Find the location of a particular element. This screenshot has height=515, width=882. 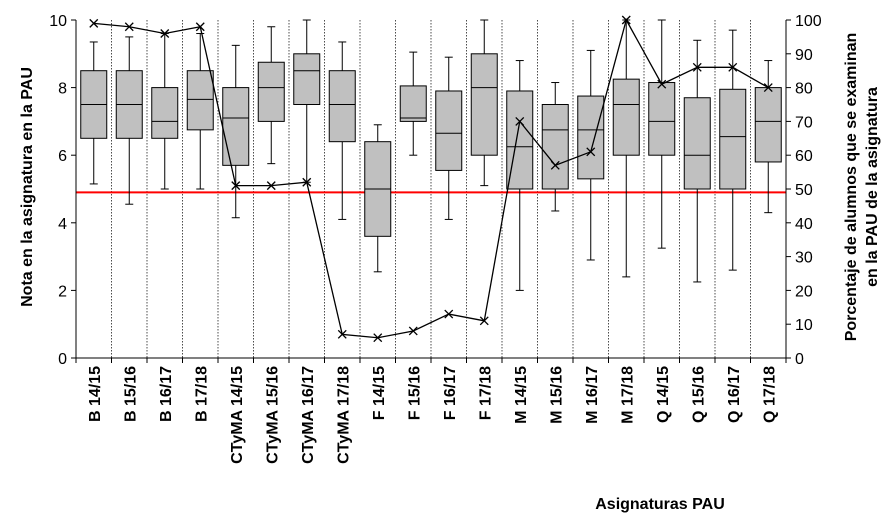

left-tick-label: 8 is located at coordinates (62, 89).